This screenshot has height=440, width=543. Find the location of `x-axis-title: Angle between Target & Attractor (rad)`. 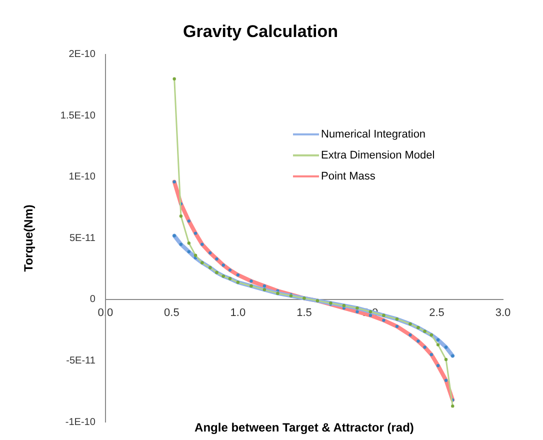

x-axis-title: Angle between Target & Attractor (rad) is located at coordinates (304, 427).